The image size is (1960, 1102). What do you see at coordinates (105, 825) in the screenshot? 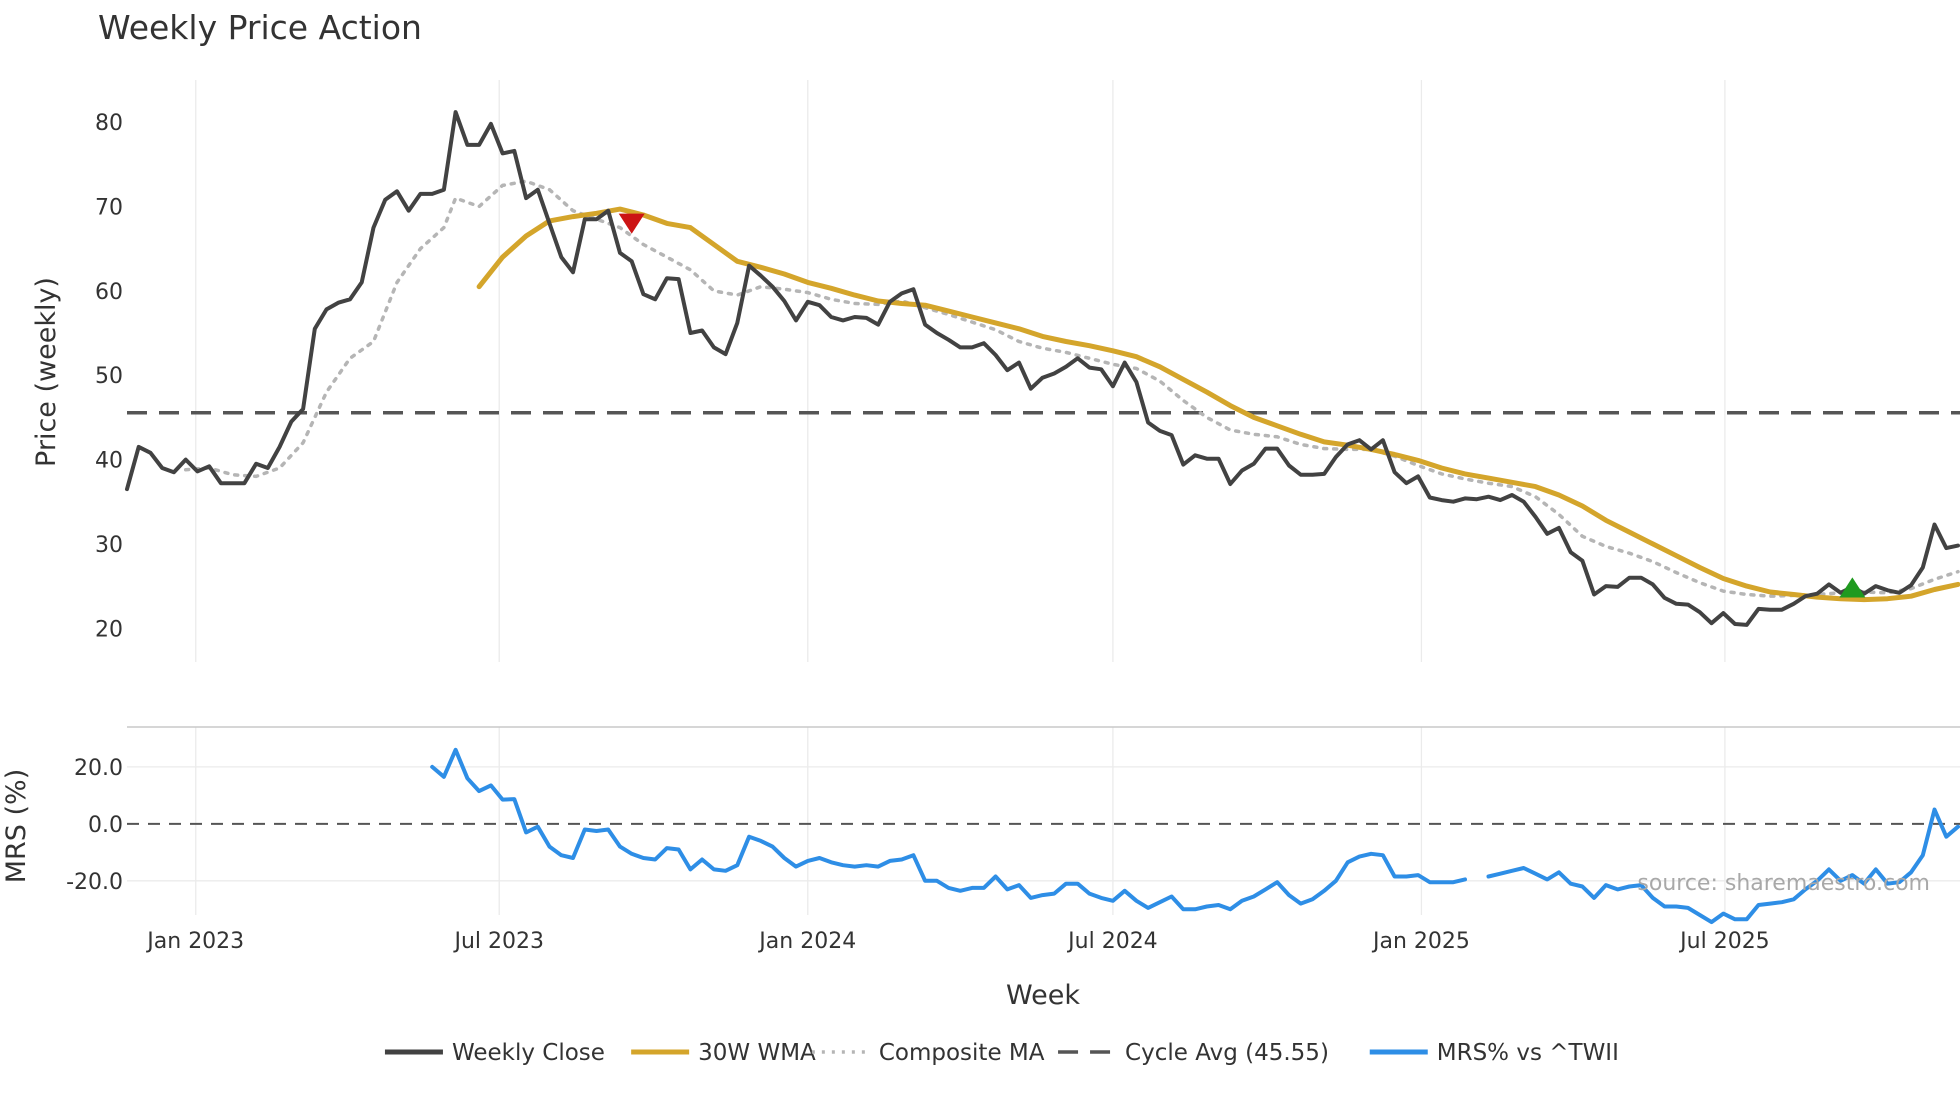
I see `mrs-y-tick: 0.0` at bounding box center [105, 825].